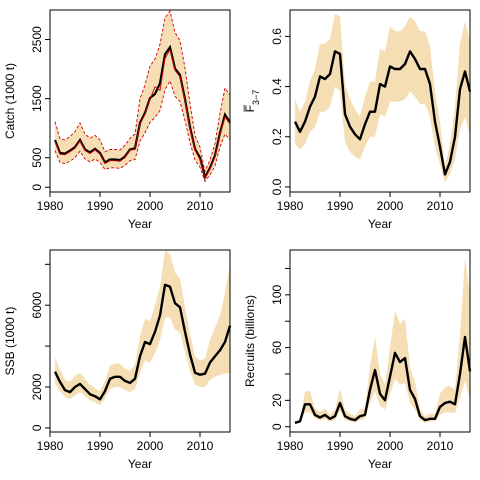 The height and width of the screenshot is (480, 480). What do you see at coordinates (10, 101) in the screenshot?
I see `catch-y-axis-label: Catch (1000 t)` at bounding box center [10, 101].